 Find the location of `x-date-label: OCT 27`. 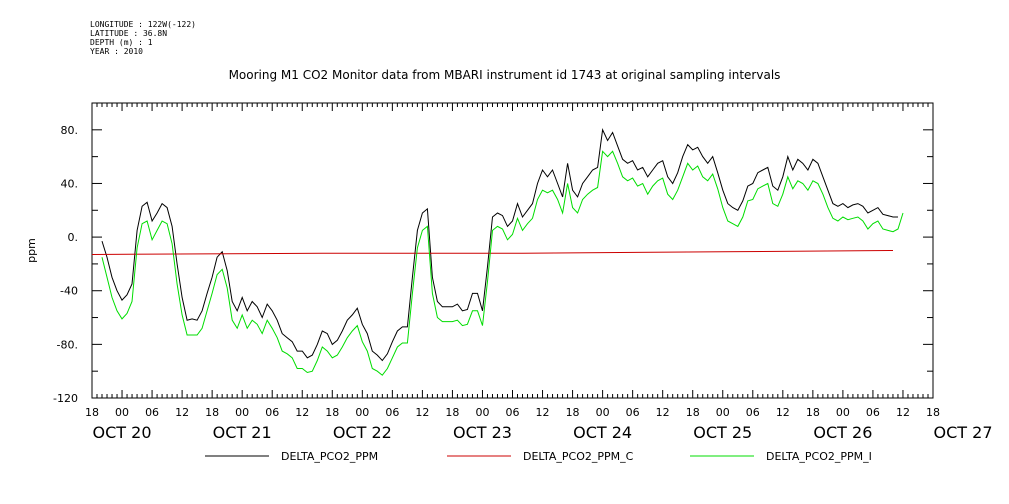

x-date-label: OCT 27 is located at coordinates (963, 432).